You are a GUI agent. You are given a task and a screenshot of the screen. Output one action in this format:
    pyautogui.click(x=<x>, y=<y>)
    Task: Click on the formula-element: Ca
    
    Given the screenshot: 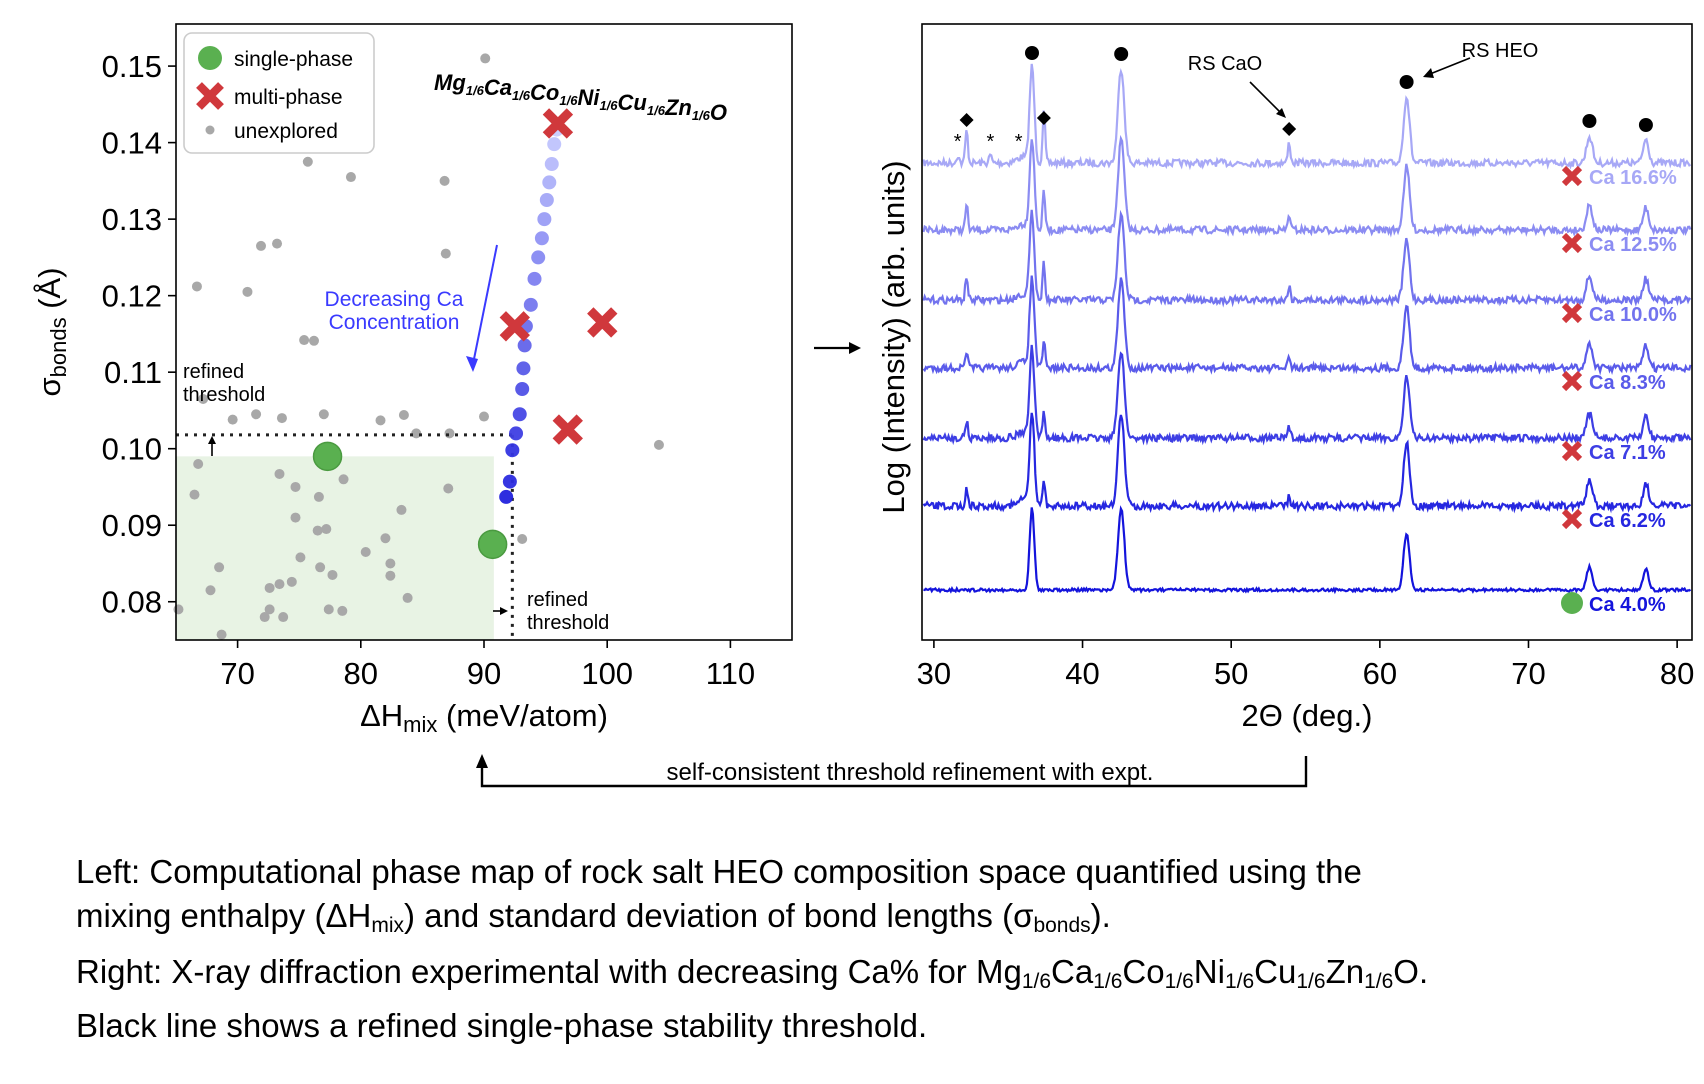 What is the action you would take?
    pyautogui.click(x=498, y=87)
    